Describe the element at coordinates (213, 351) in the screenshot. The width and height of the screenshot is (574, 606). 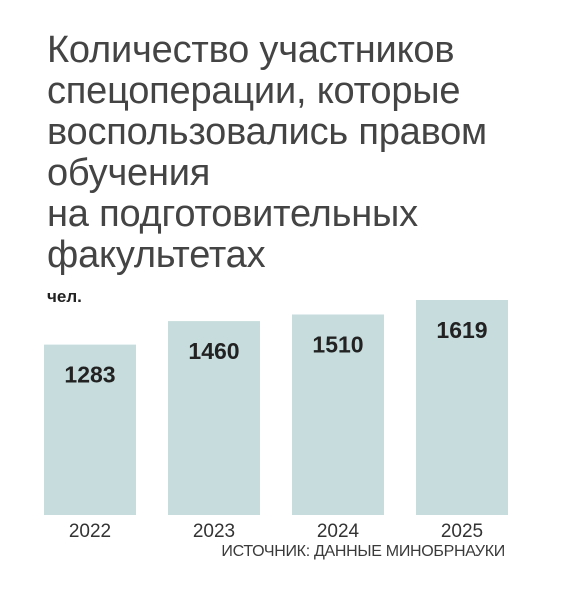
I see `bar-value-label-2023: 1460` at that location.